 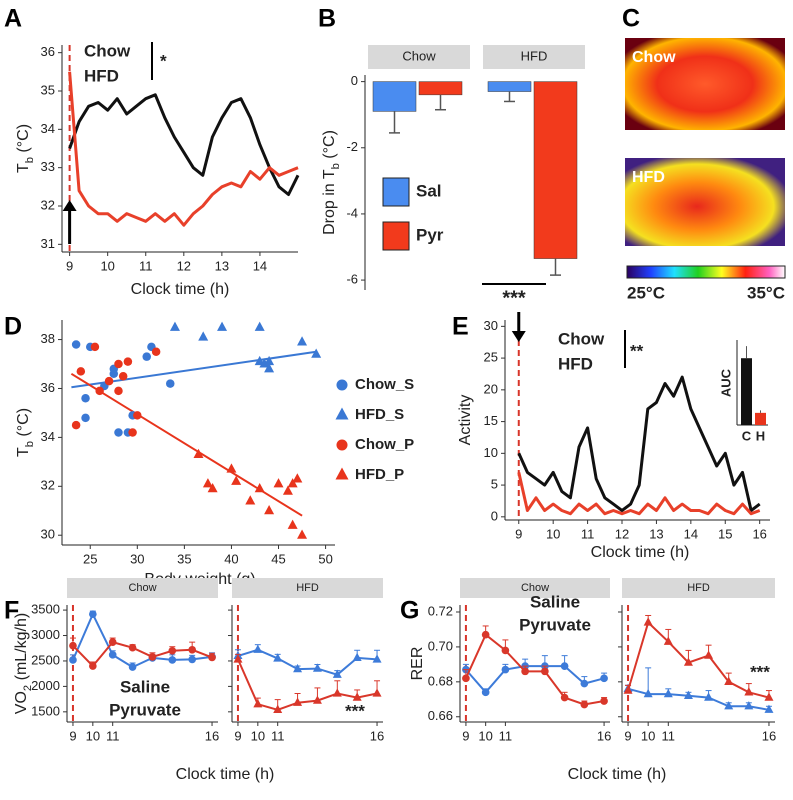 I want to click on y-tick-label: 0, so click(x=494, y=515).